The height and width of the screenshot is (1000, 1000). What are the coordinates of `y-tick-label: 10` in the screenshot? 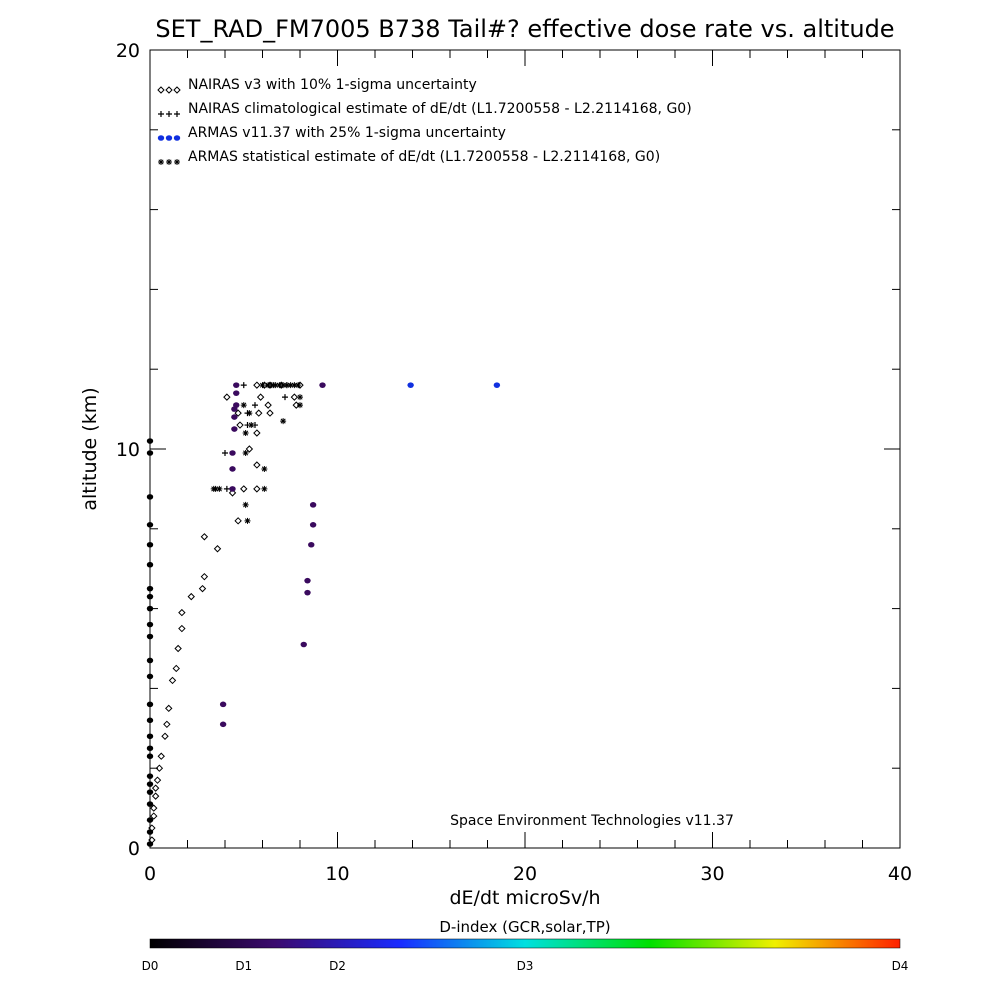 It's located at (128, 450).